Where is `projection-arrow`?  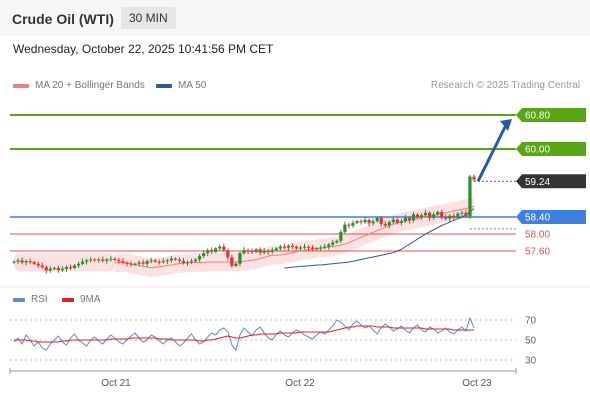 projection-arrow is located at coordinates (492, 153).